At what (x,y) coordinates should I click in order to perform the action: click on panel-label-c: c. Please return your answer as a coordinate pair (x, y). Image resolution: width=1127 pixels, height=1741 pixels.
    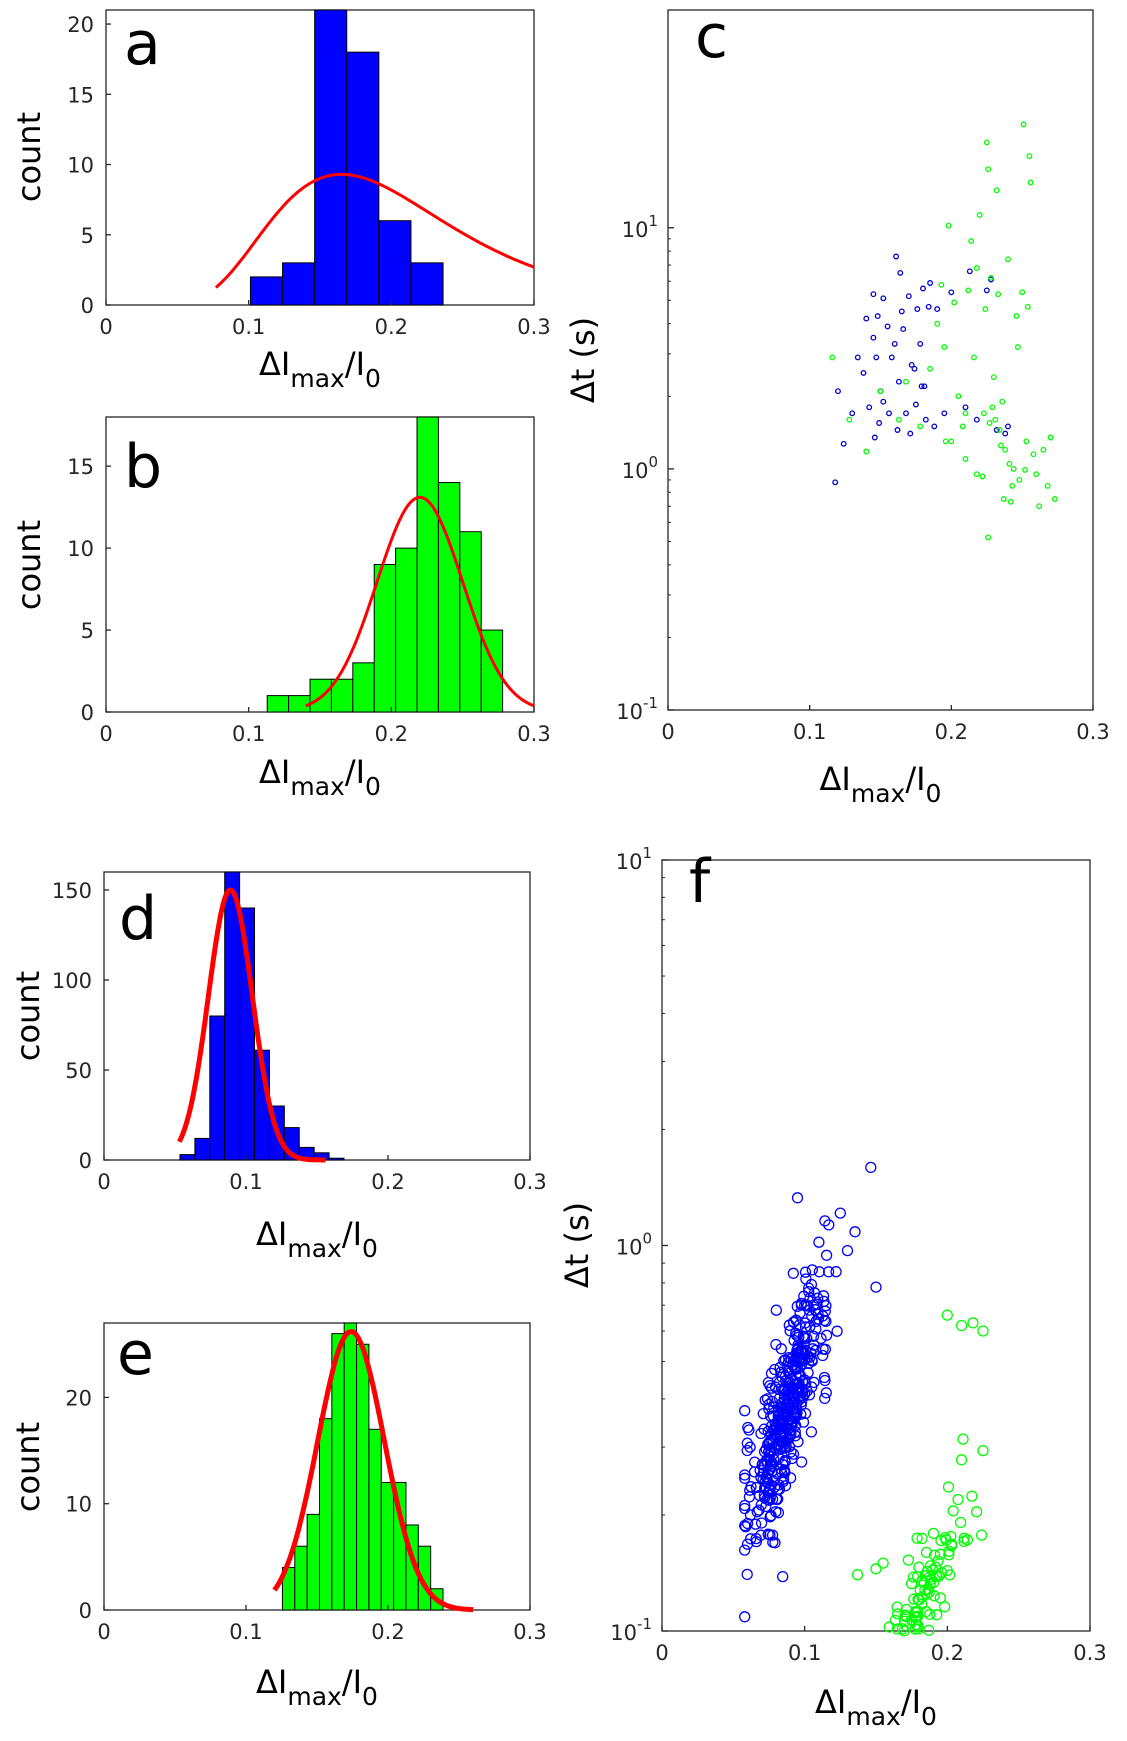
    Looking at the image, I should click on (711, 37).